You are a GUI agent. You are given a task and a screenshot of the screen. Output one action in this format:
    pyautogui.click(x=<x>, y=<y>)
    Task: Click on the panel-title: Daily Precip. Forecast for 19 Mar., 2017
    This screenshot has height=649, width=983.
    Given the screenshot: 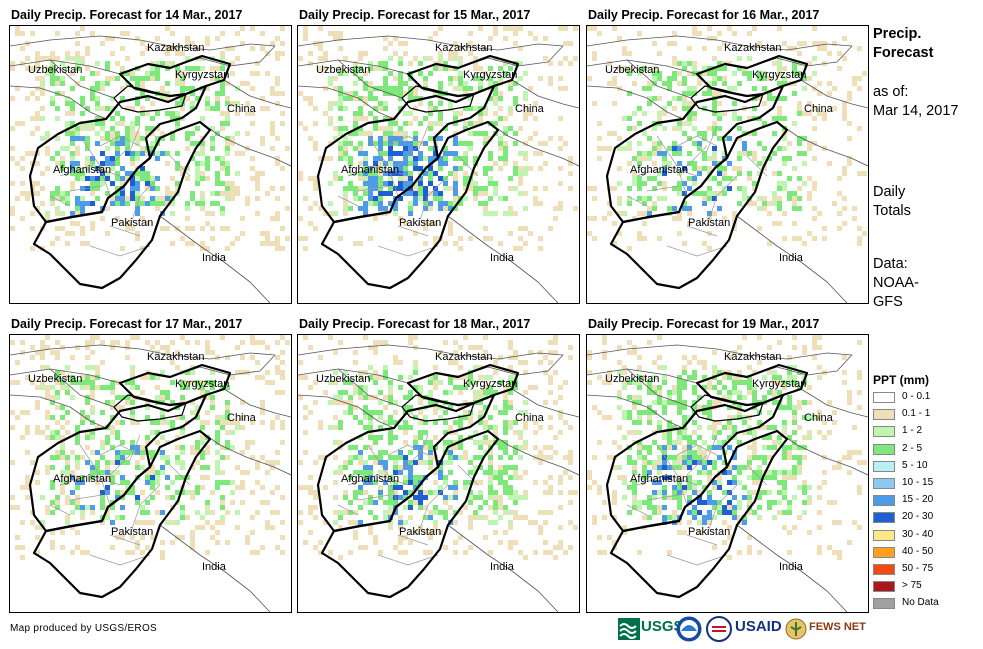 What is the action you would take?
    pyautogui.click(x=704, y=324)
    